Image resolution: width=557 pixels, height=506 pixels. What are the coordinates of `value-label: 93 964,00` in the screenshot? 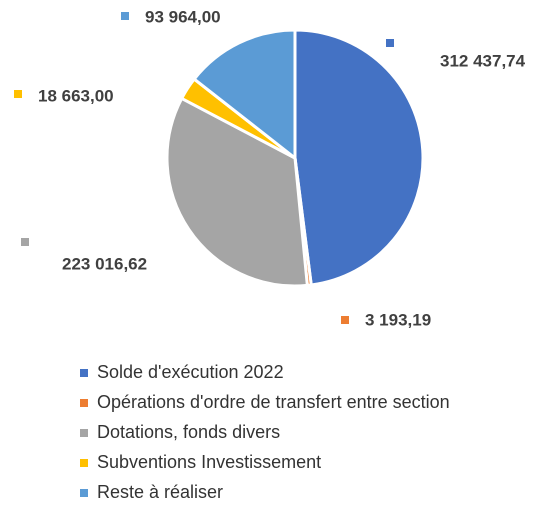 It's located at (183, 16).